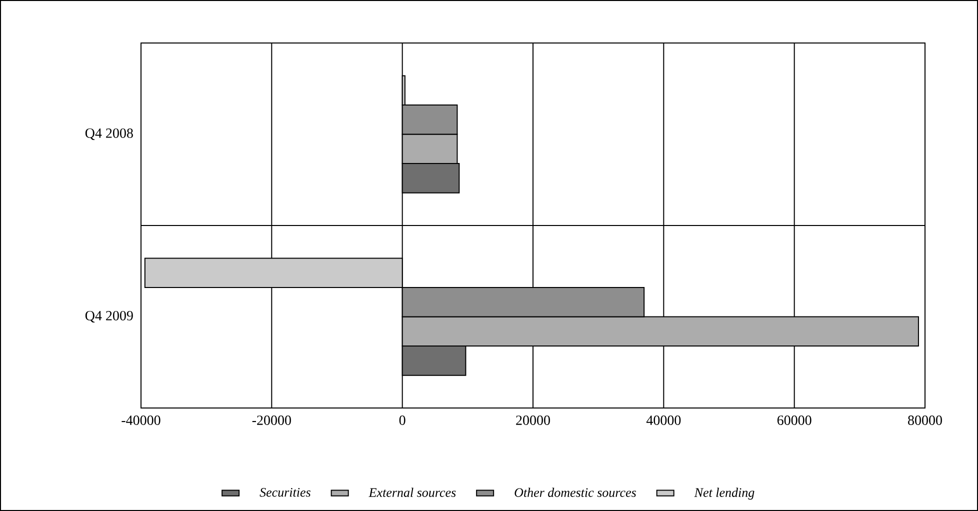  I want to click on x-tick-label: -40000, so click(141, 420).